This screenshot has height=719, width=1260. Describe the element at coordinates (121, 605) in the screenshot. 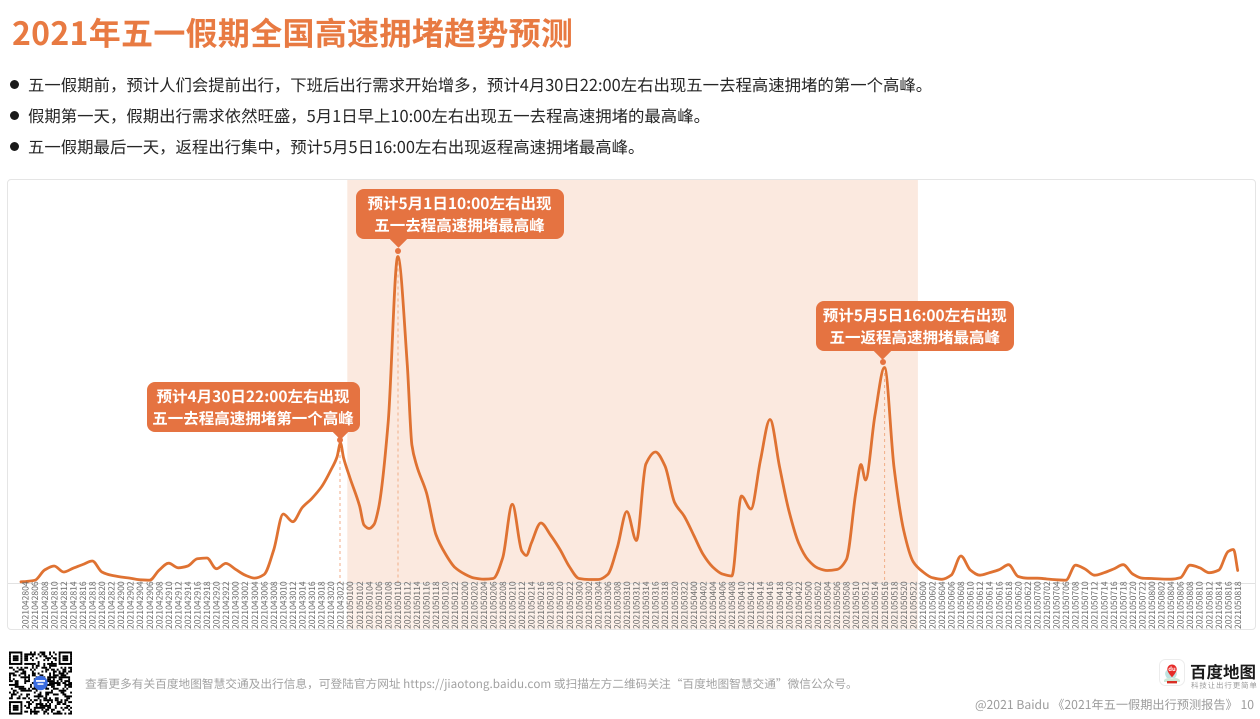

I see `svg-text: 2021042900` at that location.